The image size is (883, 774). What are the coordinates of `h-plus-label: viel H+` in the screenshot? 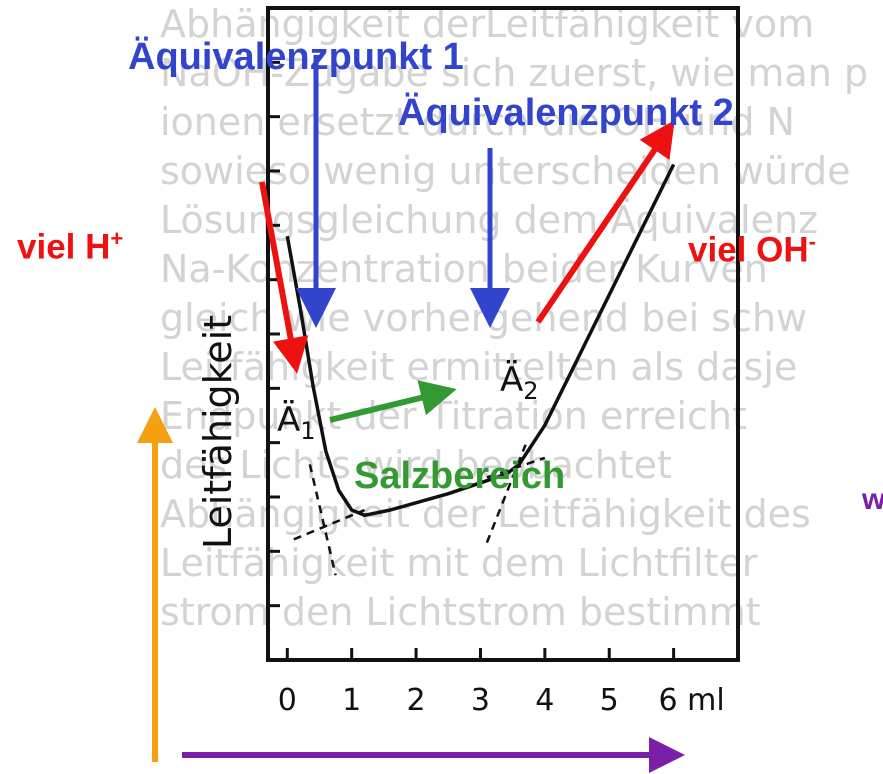 It's located at (70, 246).